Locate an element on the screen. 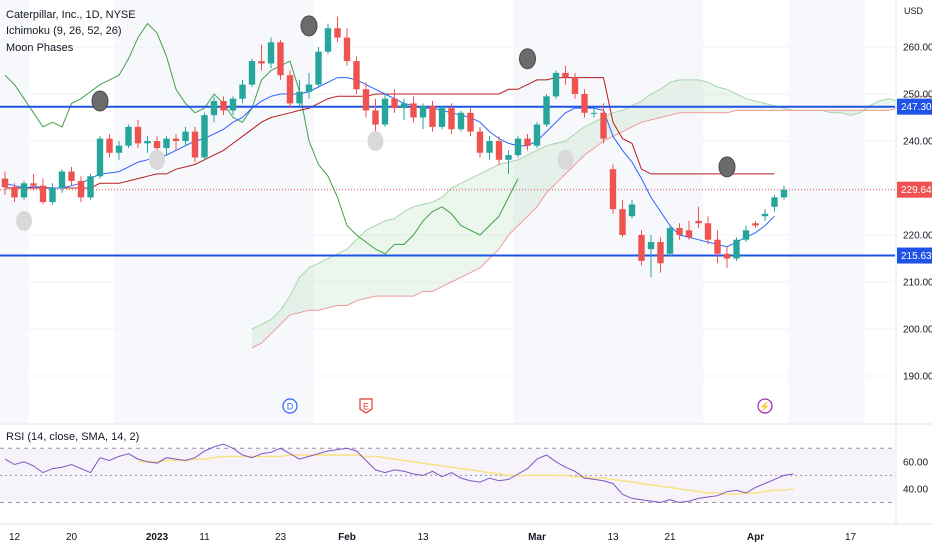 The image size is (932, 555). x-tick-label: Mar is located at coordinates (537, 537).